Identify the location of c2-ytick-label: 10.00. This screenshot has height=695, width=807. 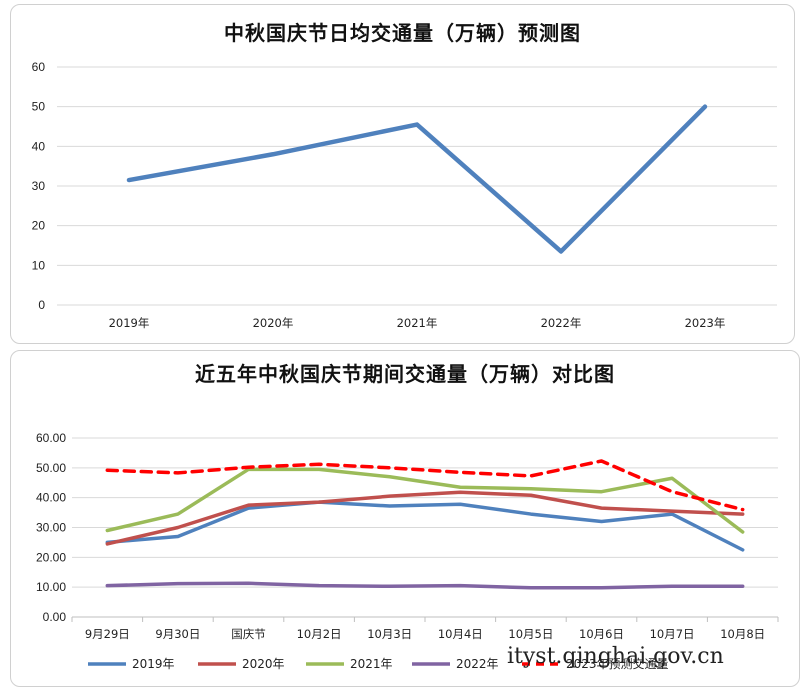
(51, 587).